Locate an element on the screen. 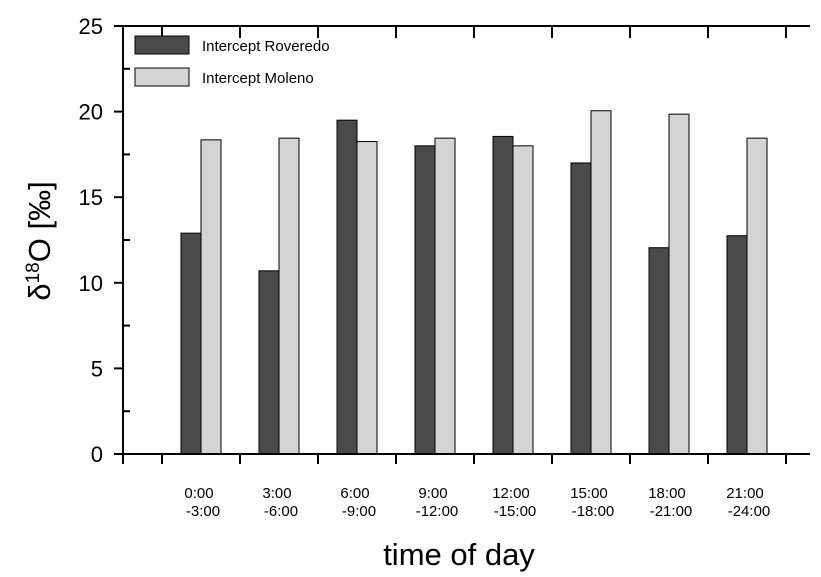 This screenshot has width=821, height=577. x-tick-label-line2: -9:00 is located at coordinates (359, 511).